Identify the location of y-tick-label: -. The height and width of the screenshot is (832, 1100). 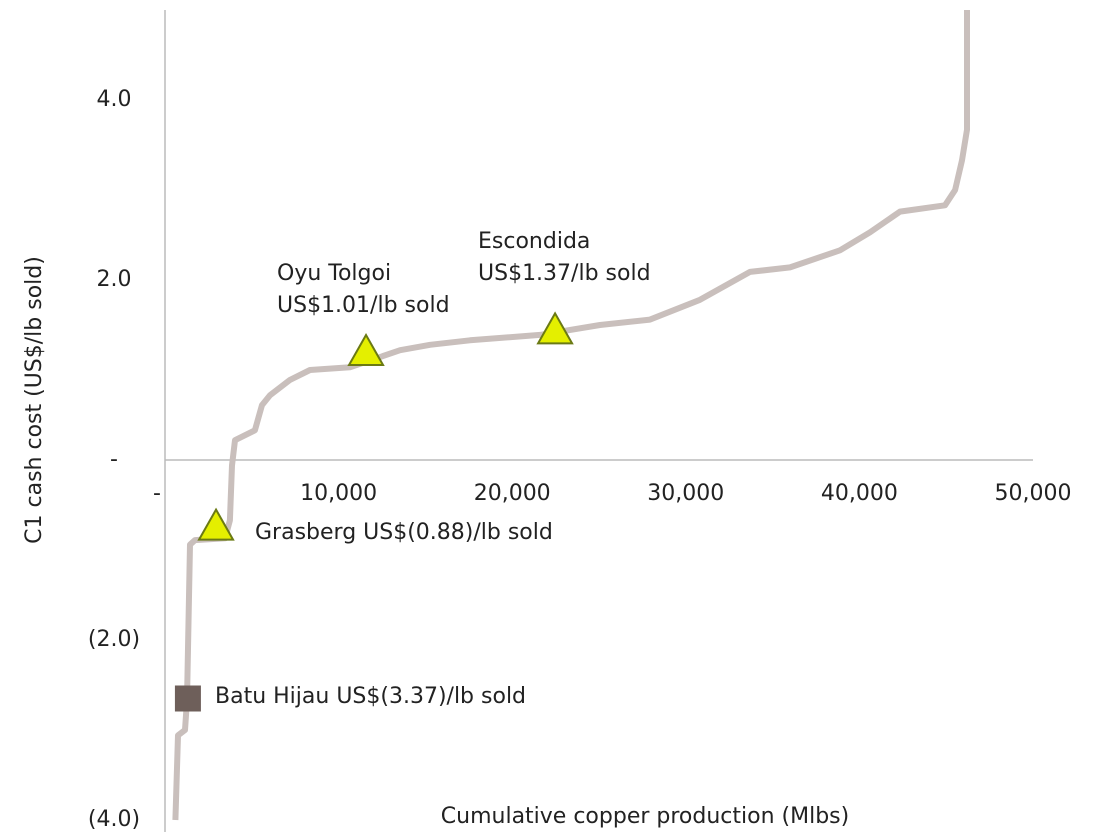
(114, 459).